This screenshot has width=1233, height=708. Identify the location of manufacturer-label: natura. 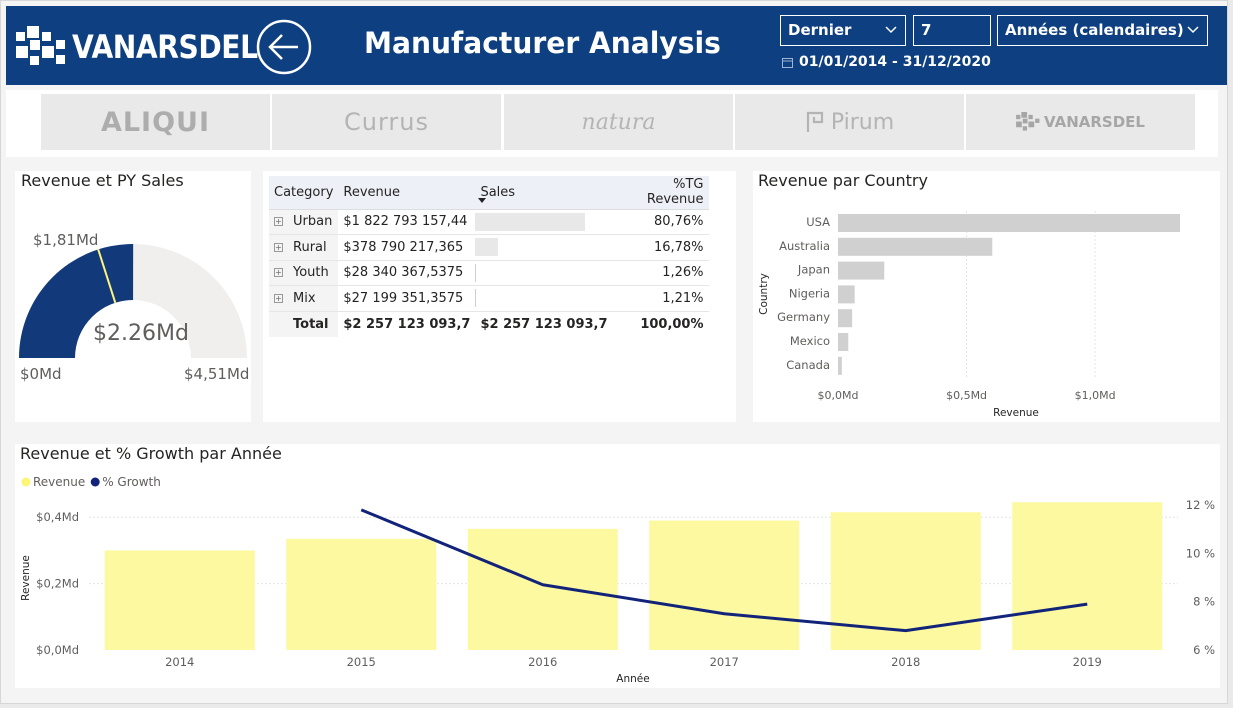
(618, 122).